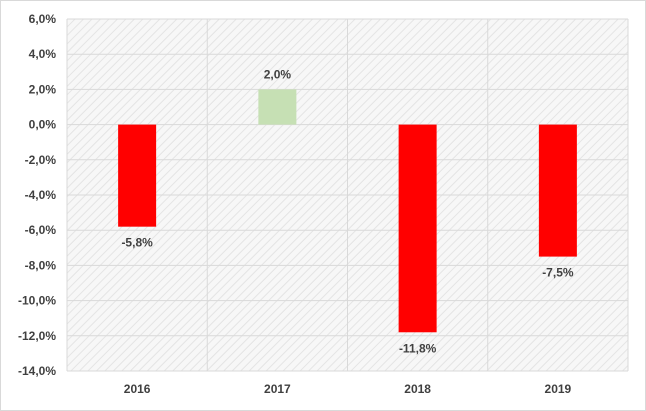  What do you see at coordinates (41, 230) in the screenshot?
I see `y-tick-label: -6,0%` at bounding box center [41, 230].